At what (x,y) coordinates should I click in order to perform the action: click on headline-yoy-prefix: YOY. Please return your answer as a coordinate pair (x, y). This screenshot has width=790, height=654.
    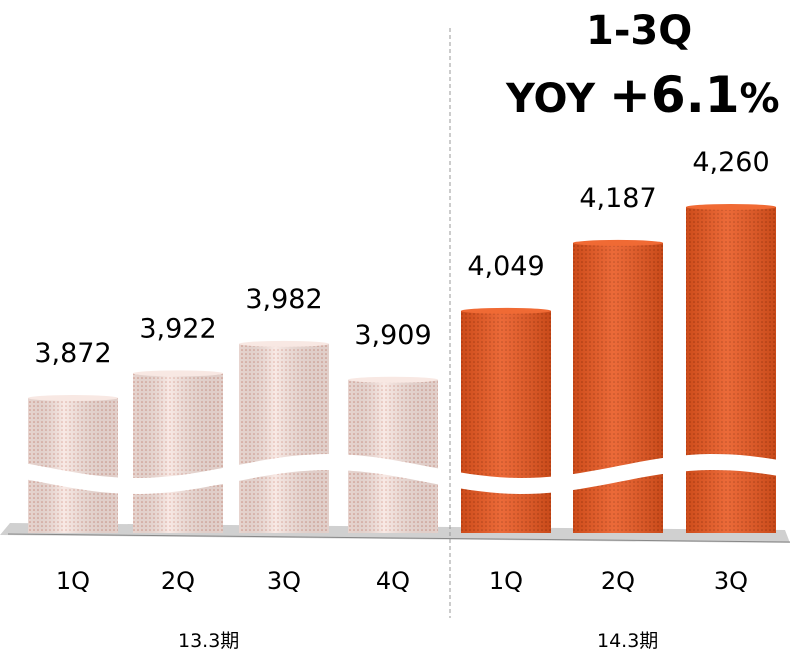
    Looking at the image, I should click on (558, 99).